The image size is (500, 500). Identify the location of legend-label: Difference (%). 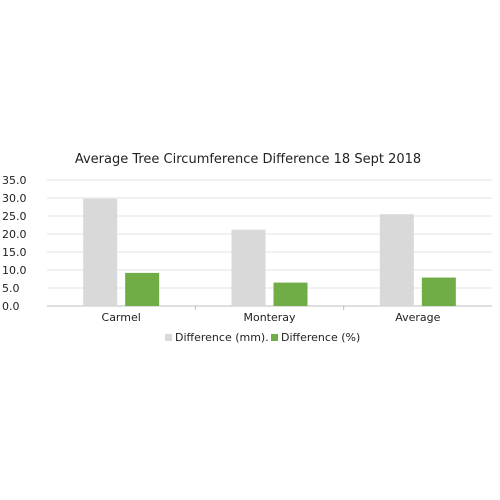
(320, 337).